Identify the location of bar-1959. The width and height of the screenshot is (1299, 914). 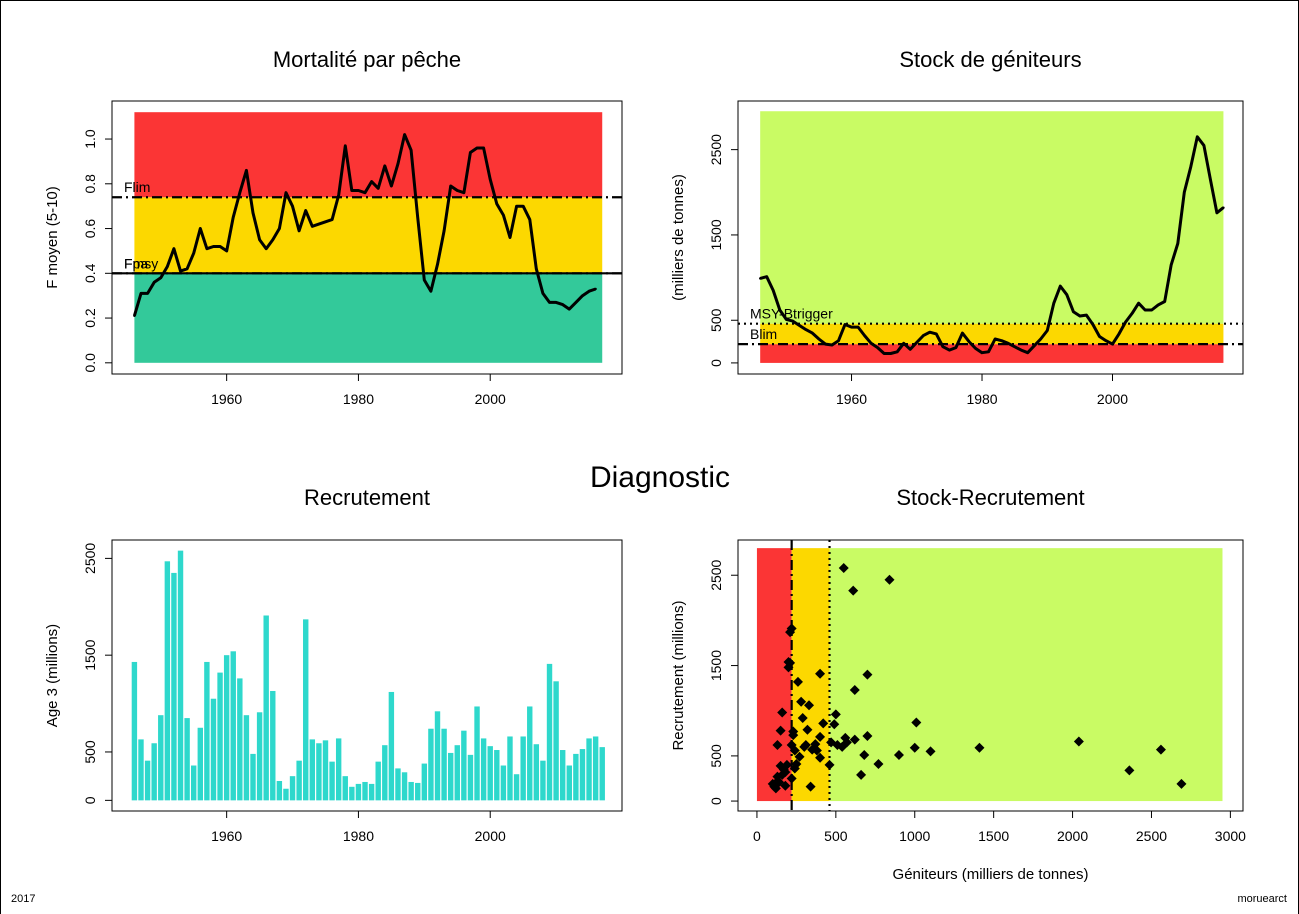
(220, 736).